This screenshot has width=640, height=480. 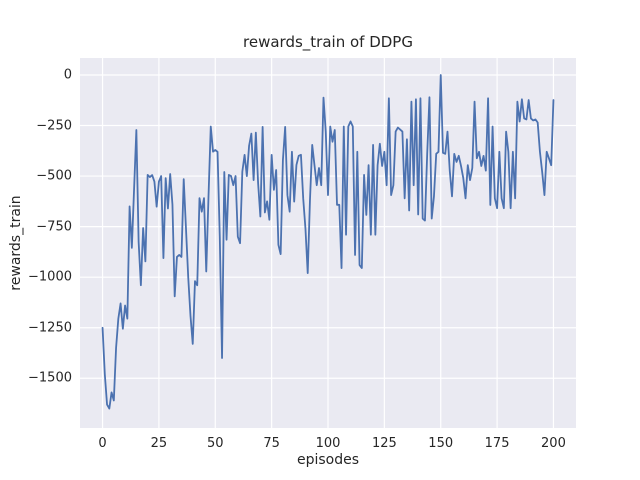 I want to click on x-tick-label: 150, so click(x=441, y=443).